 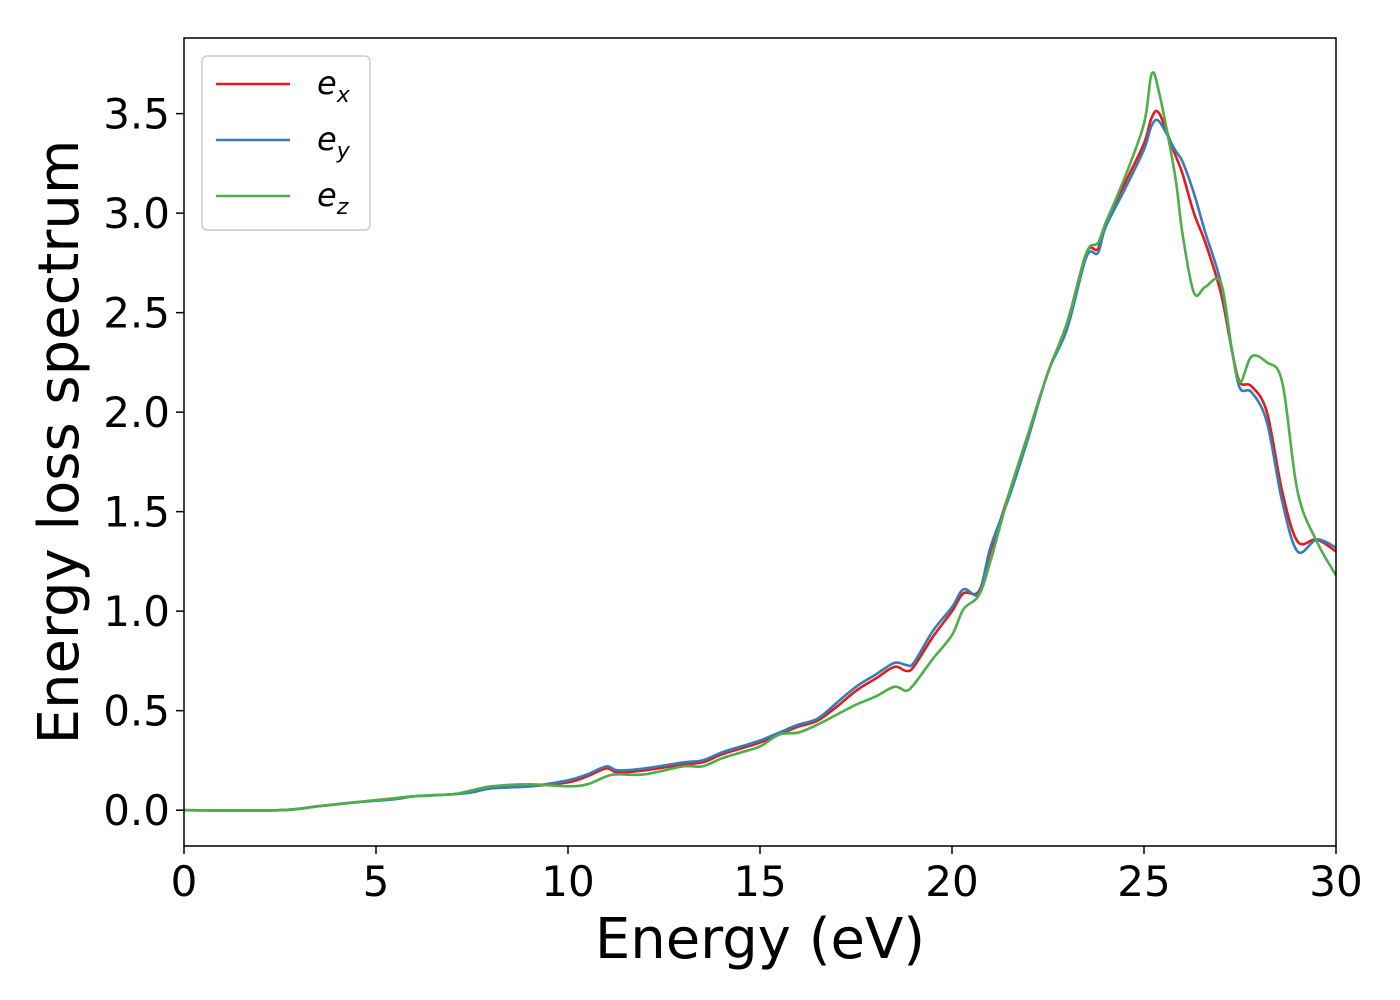 What do you see at coordinates (136, 213) in the screenshot?
I see `y-tick-label: 3.0` at bounding box center [136, 213].